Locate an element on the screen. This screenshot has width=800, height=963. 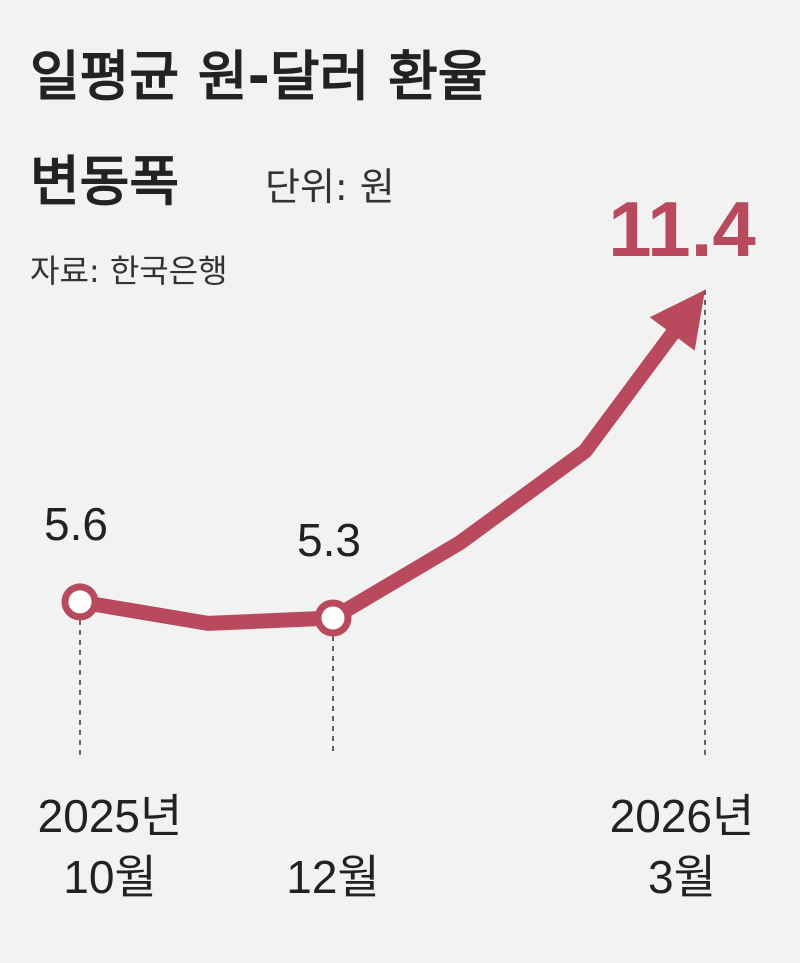
x-tick-label: 10월 is located at coordinates (110, 877).